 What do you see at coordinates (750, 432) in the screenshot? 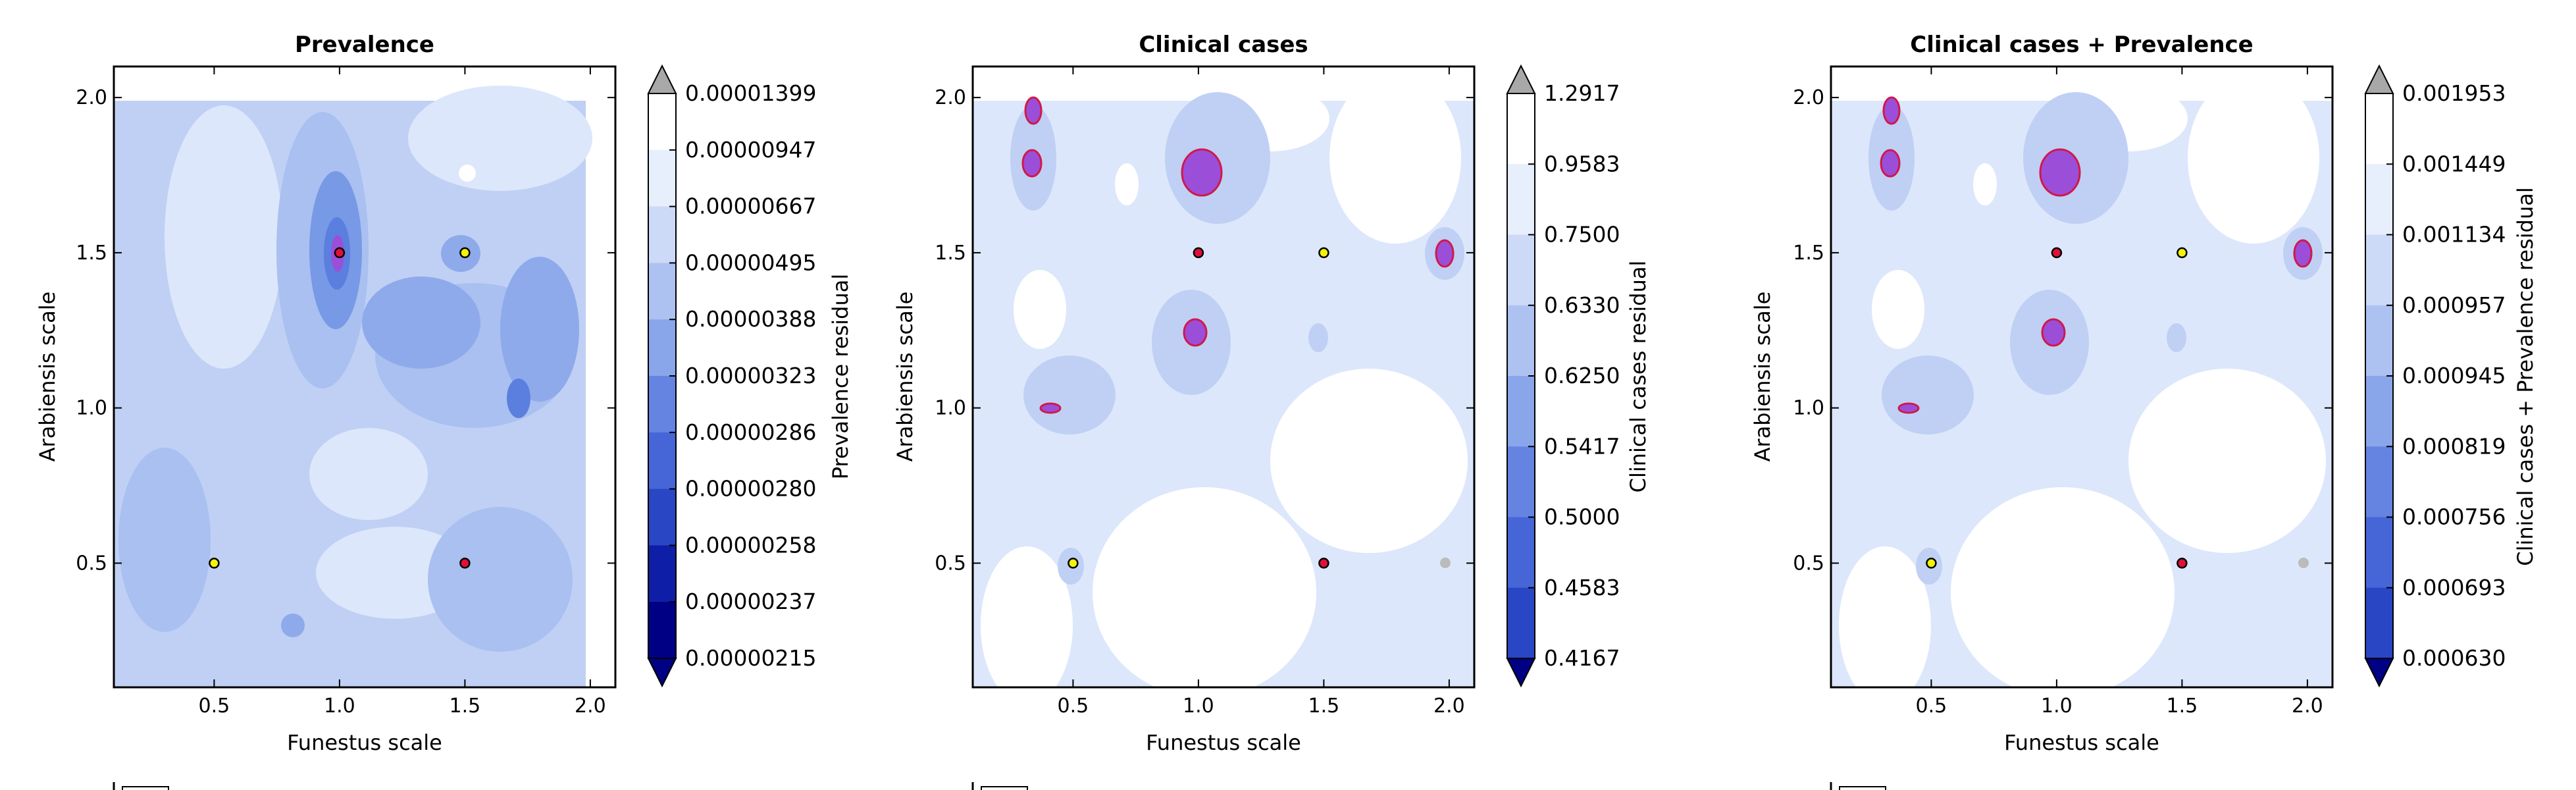
I see `colorbar-tick-label: 0.00000286` at bounding box center [750, 432].